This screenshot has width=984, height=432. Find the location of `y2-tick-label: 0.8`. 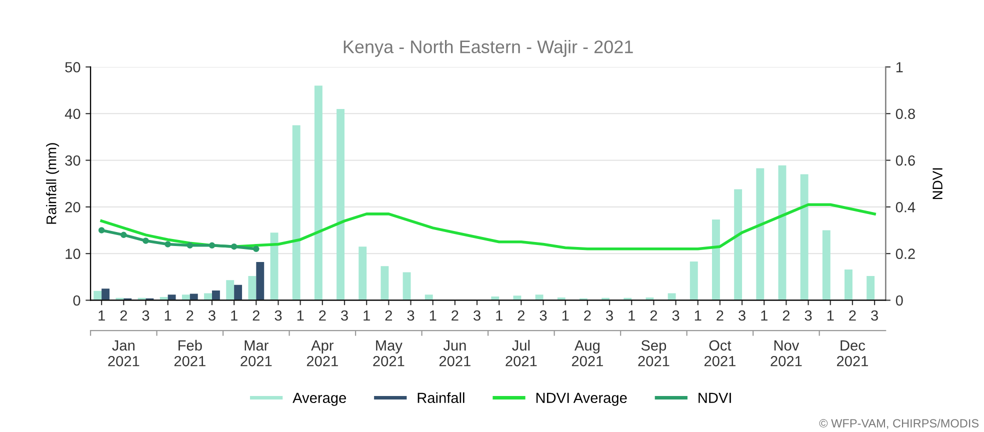

y2-tick-label: 0.8 is located at coordinates (905, 114).